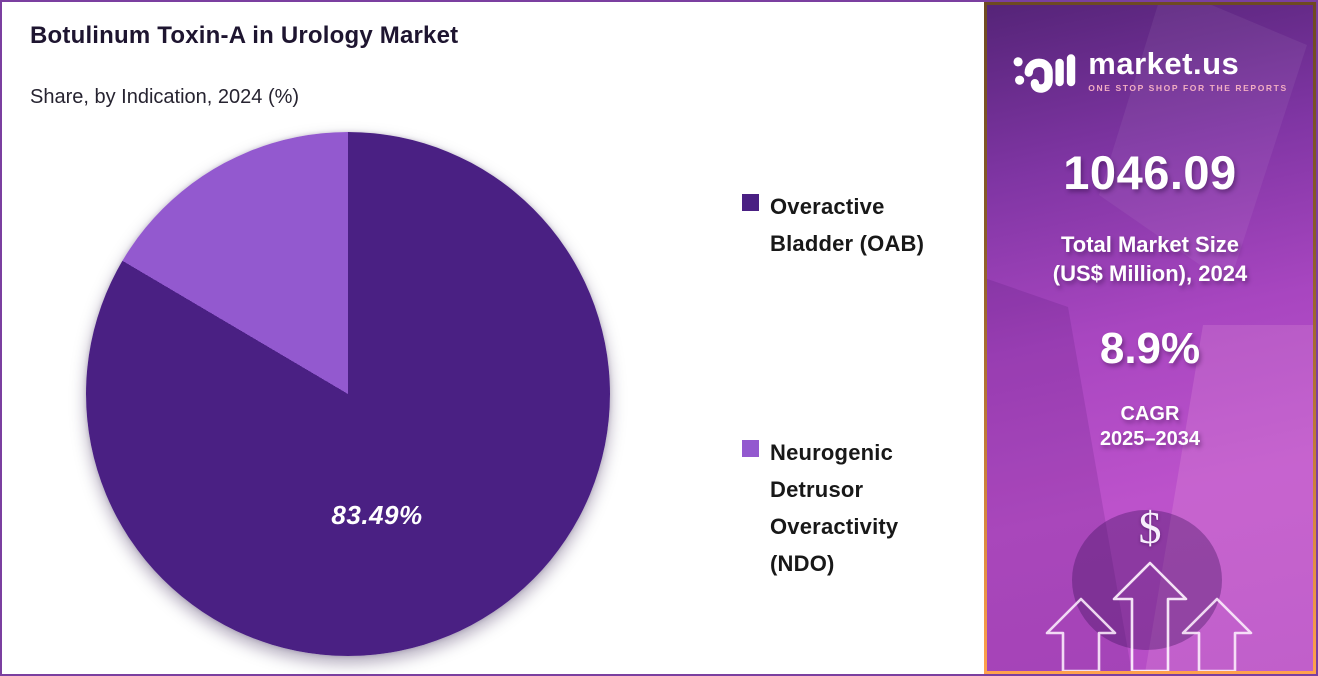  Describe the element at coordinates (1150, 439) in the screenshot. I see `cagr-label-line2: 2025–2034` at that location.